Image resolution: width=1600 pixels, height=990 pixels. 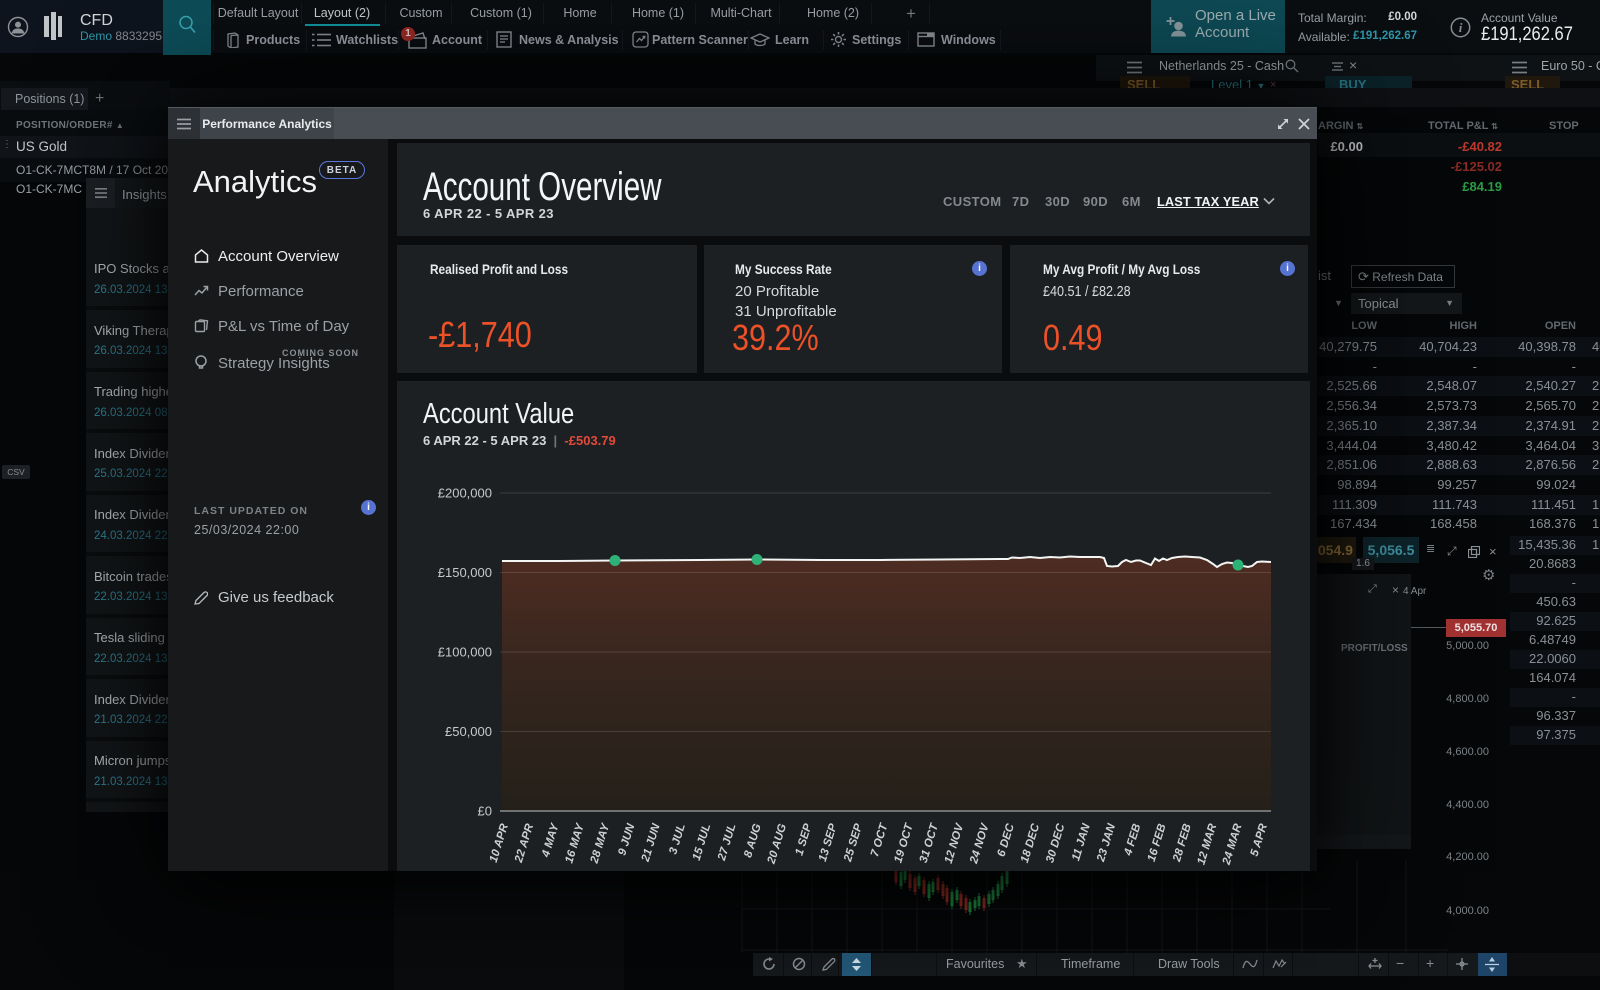 What do you see at coordinates (702, 842) in the screenshot?
I see `svg-text: 15 JUL` at bounding box center [702, 842].